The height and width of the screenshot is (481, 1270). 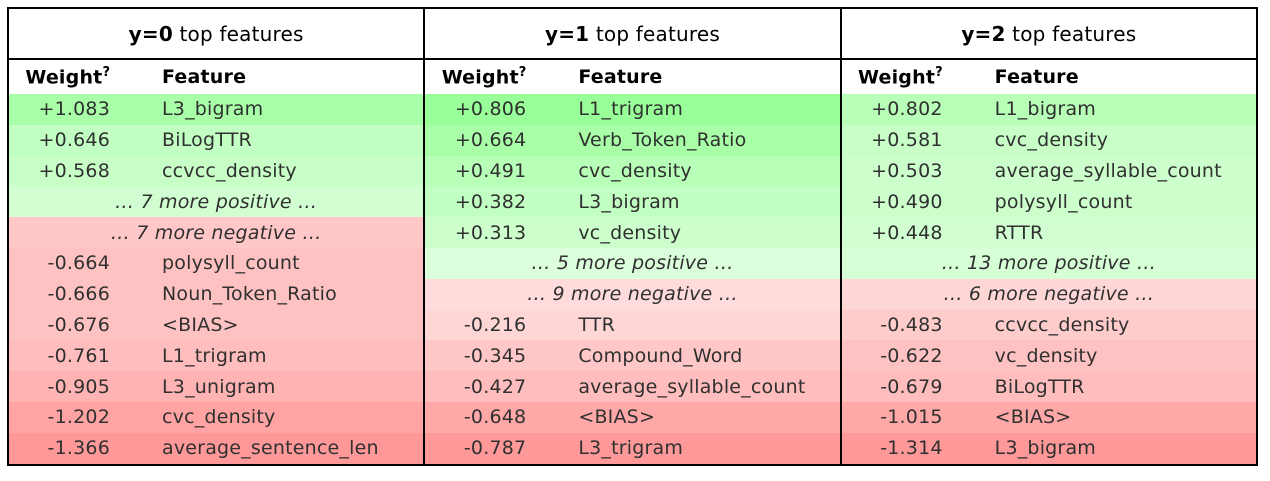 What do you see at coordinates (78, 448) in the screenshot?
I see `weight-cell: -1.366` at bounding box center [78, 448].